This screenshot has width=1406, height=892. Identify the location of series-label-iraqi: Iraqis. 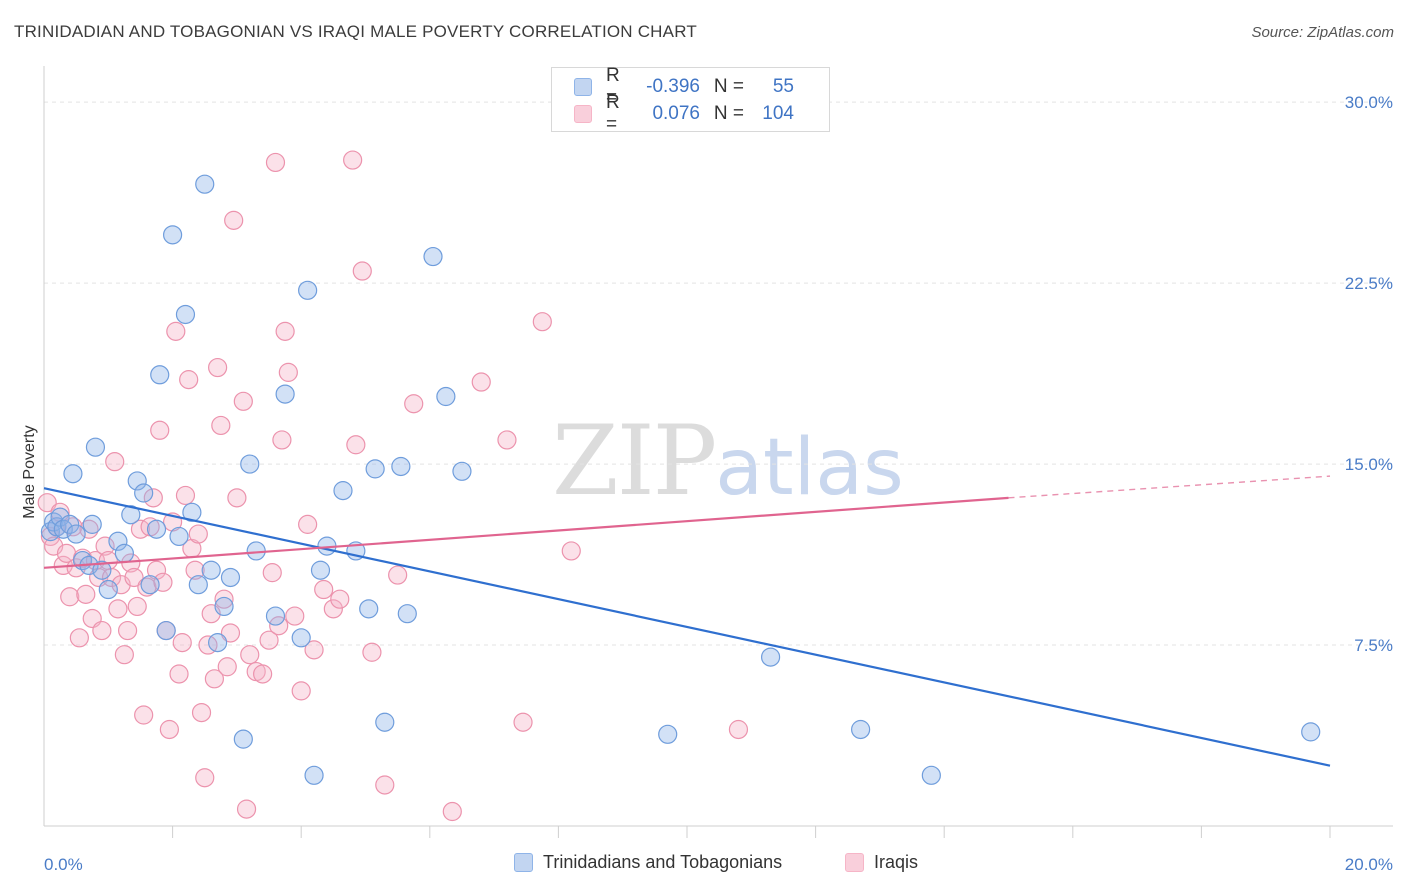
(896, 862).